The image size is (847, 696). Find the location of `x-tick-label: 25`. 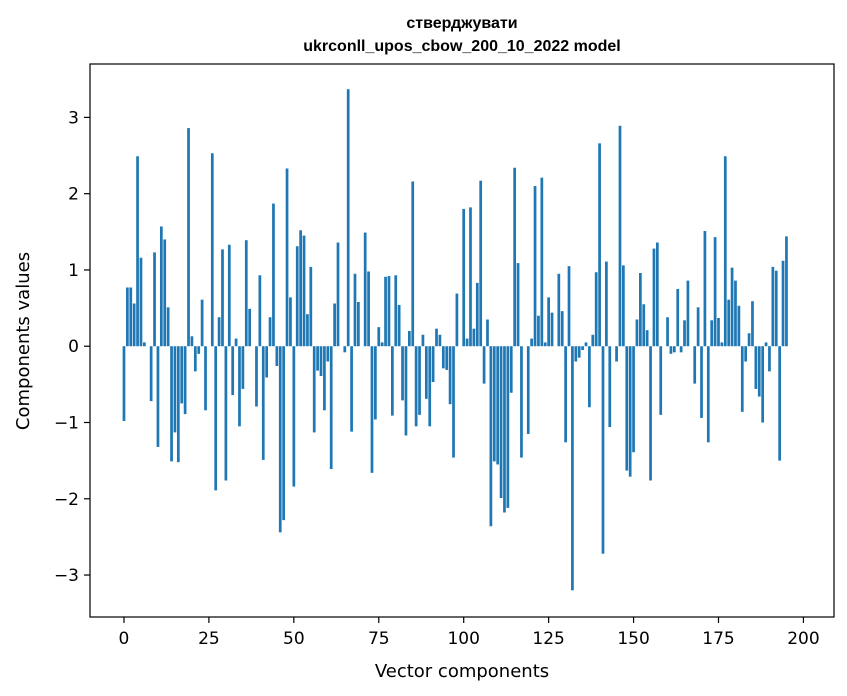

x-tick-label: 25 is located at coordinates (209, 639).